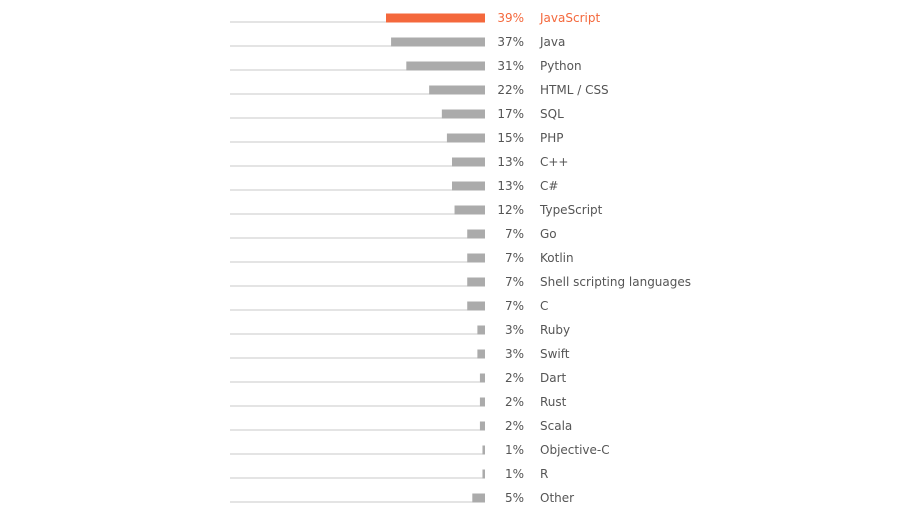 The width and height of the screenshot is (900, 523). I want to click on value-label: 22%, so click(510, 90).